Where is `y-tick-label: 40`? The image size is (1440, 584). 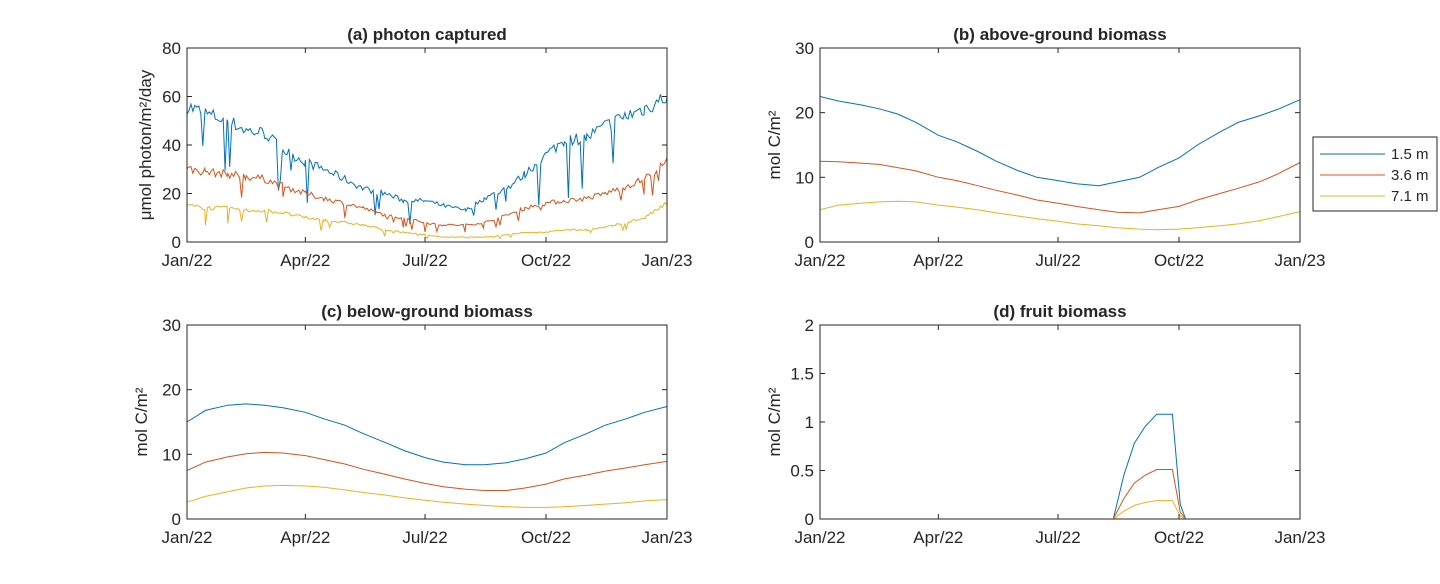
y-tick-label: 40 is located at coordinates (171, 145).